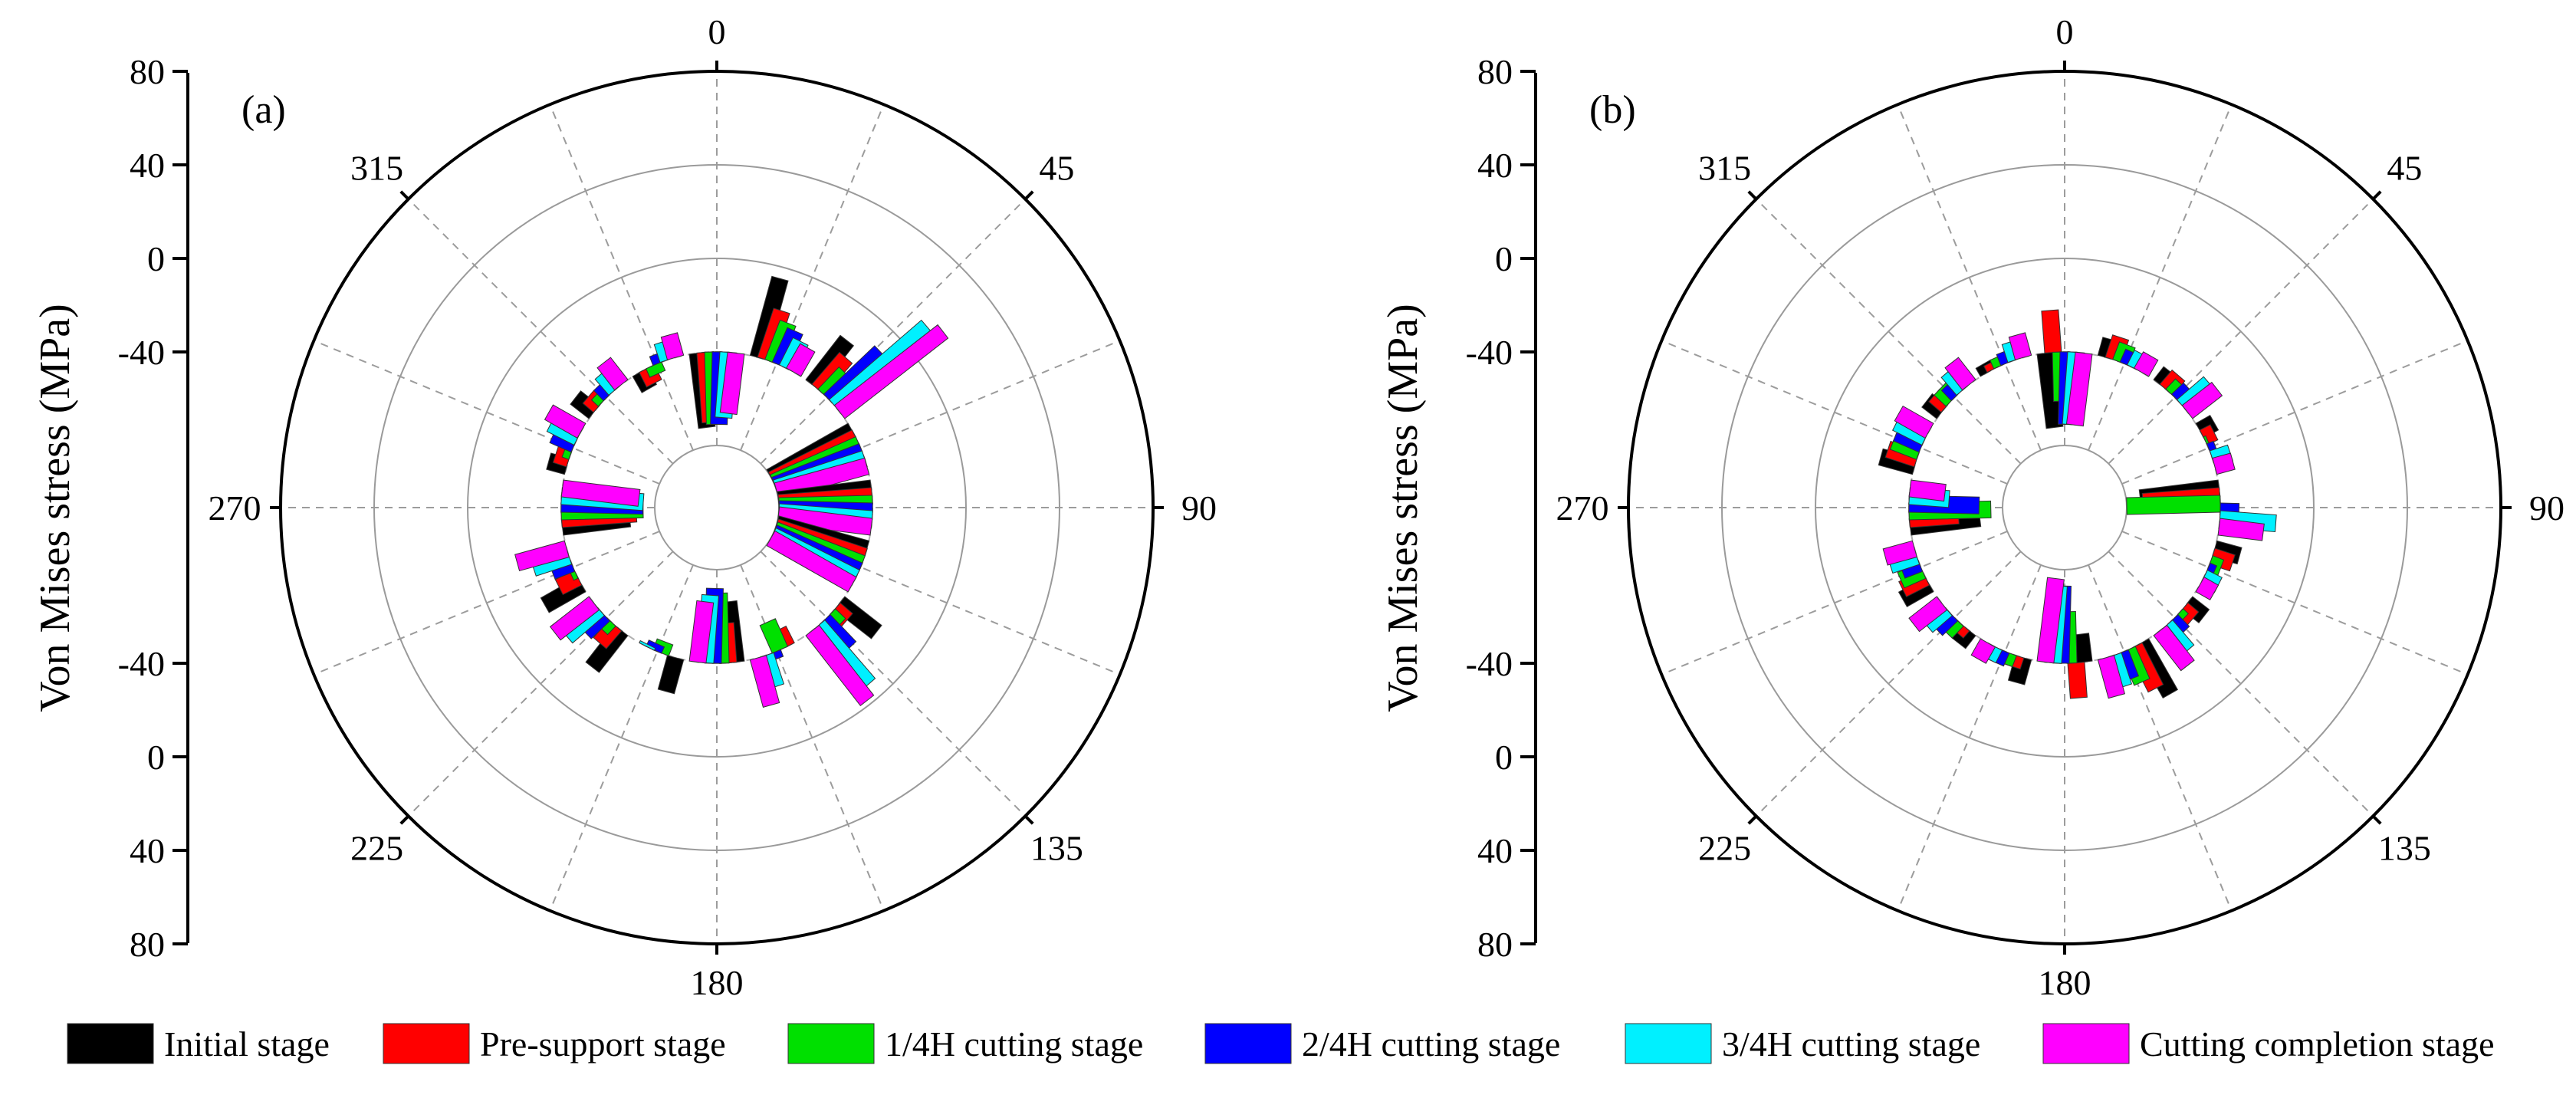 This screenshot has height=1098, width=2576. I want to click on legend-item: 3/4H cutting stage, so click(1802, 1043).